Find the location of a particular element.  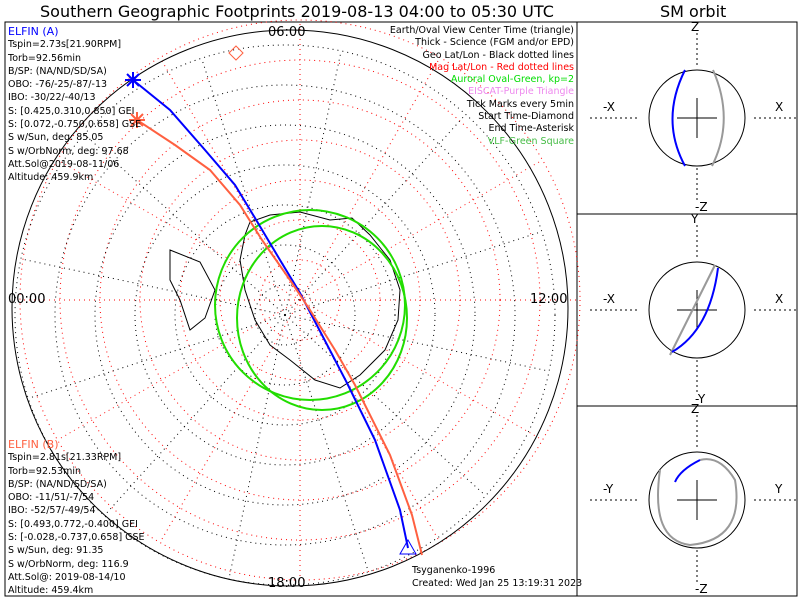

auroral-oval is located at coordinates (311, 310).